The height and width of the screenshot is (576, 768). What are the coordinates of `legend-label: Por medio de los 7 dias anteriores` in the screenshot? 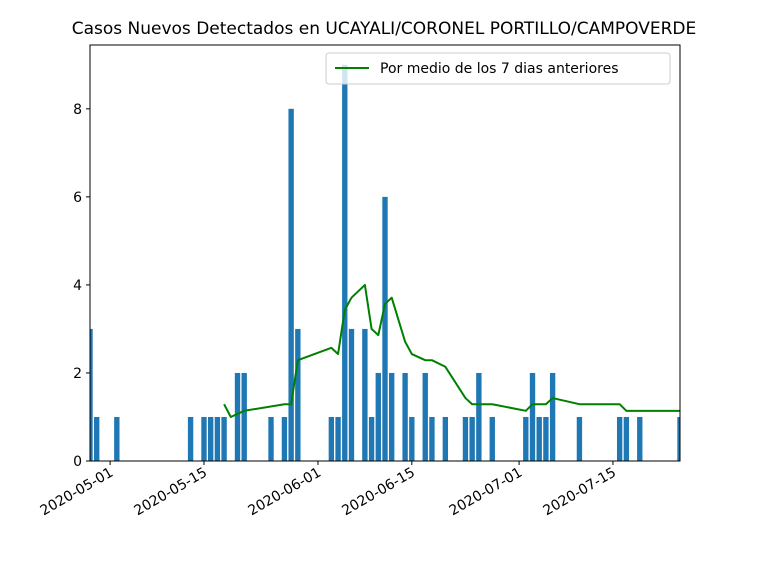 It's located at (499, 69).